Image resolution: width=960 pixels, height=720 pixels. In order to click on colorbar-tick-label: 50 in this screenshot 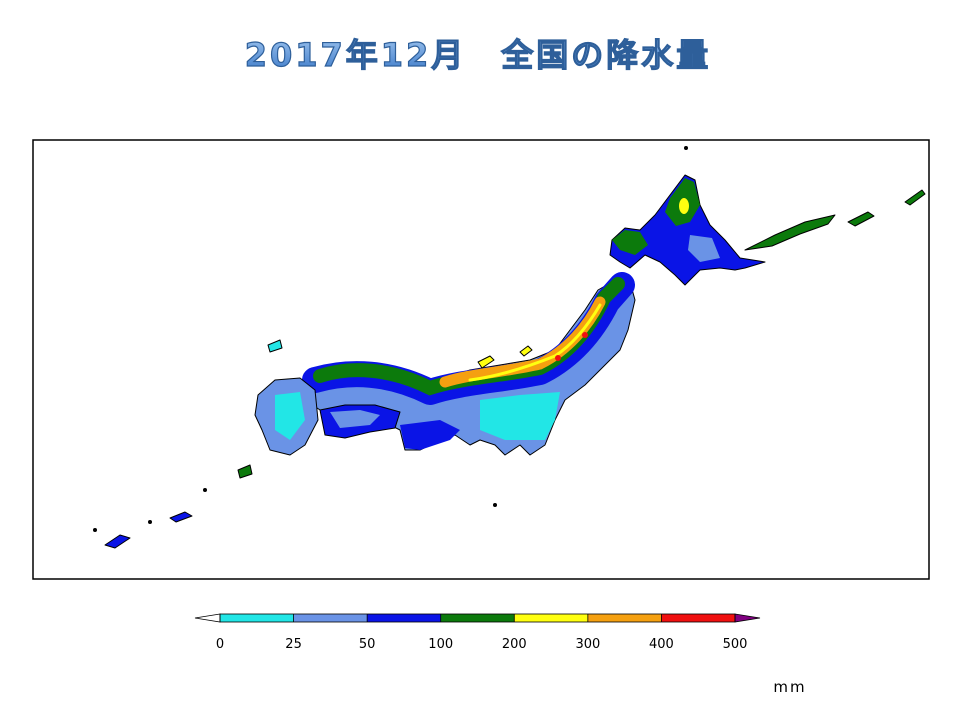, I will do `click(367, 644)`.